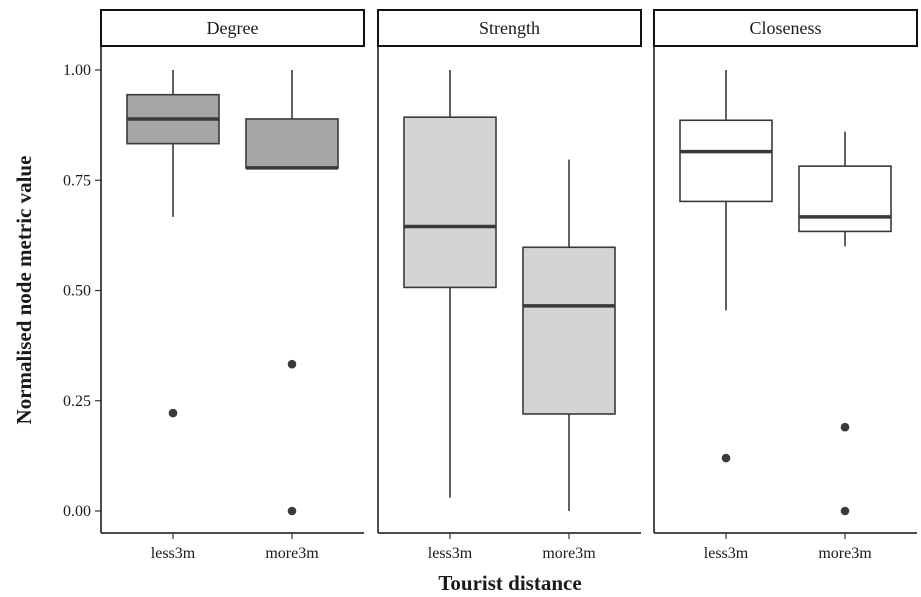 The image size is (921, 597). I want to click on y-axis-title: Normalised node metric value, so click(24, 290).